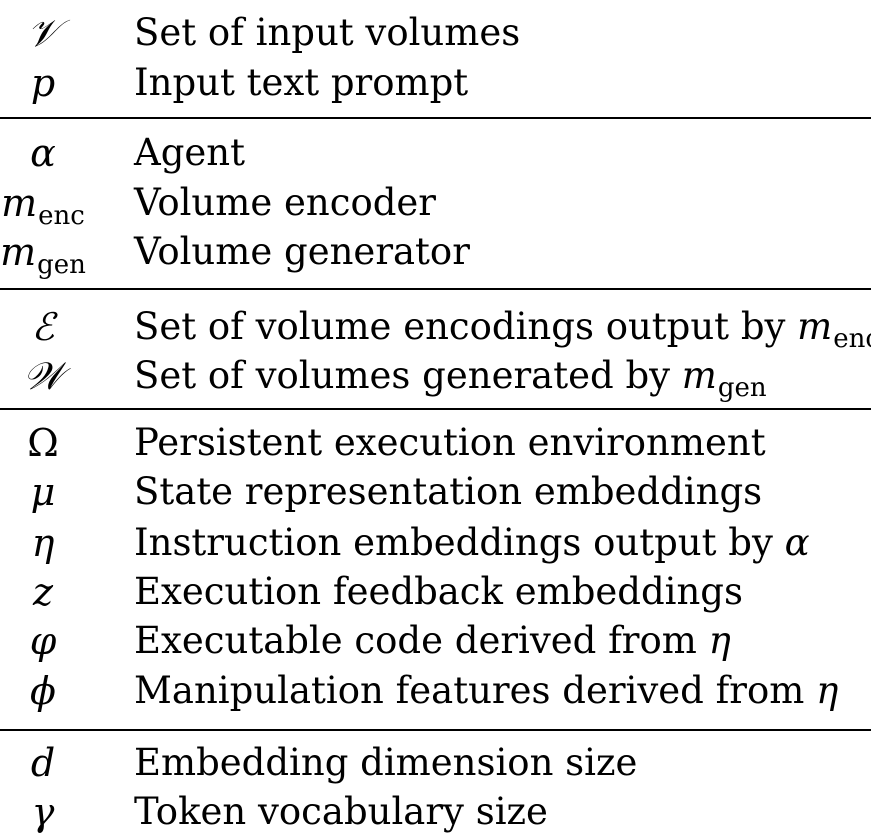  I want to click on inline-math-m-gen: mgen, so click(724, 378).